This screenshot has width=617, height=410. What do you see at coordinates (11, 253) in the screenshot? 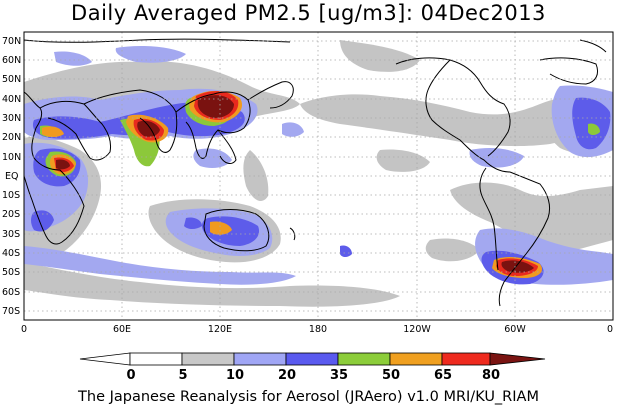
I see `lat-label: 40S` at bounding box center [11, 253].